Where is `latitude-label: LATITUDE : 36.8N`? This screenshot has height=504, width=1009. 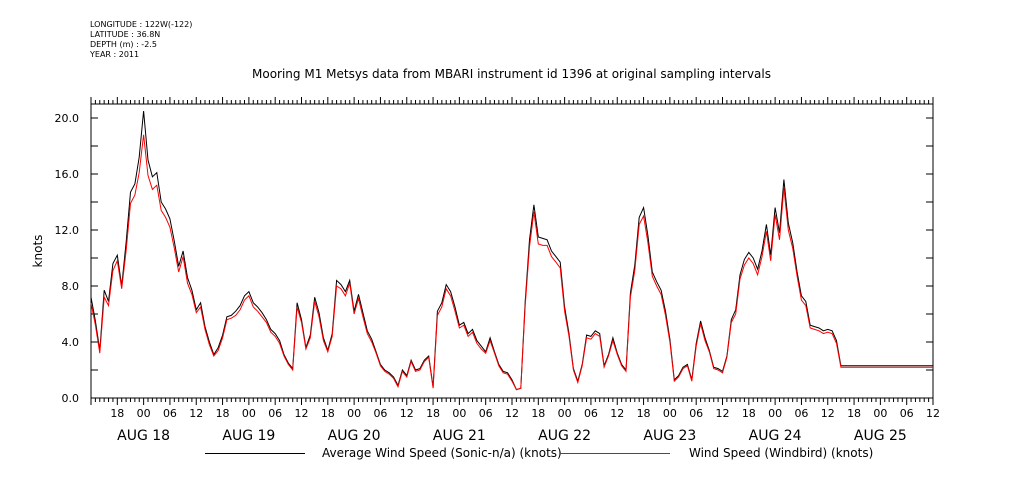 latitude-label: LATITUDE : 36.8N is located at coordinates (125, 34).